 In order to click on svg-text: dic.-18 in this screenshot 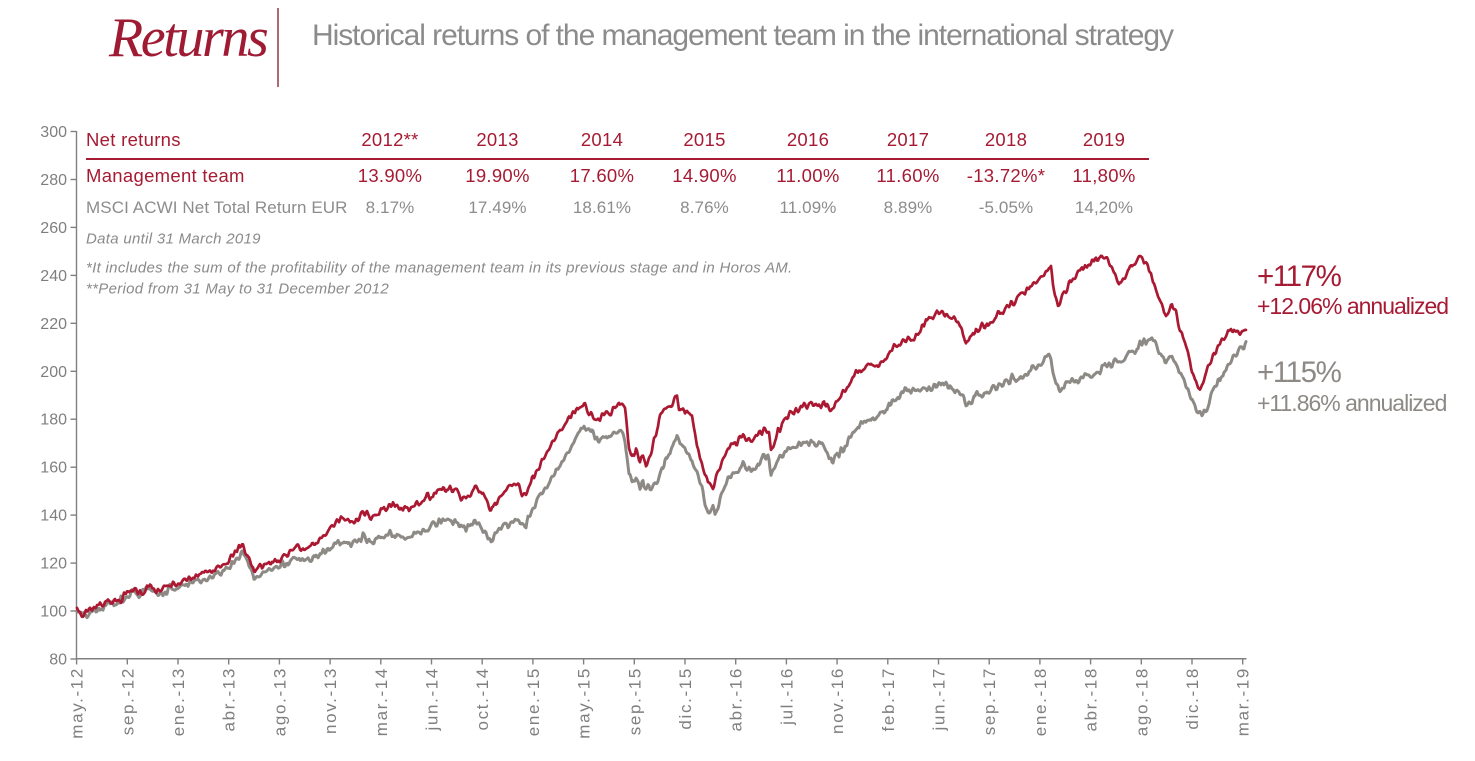, I will do `click(1192, 698)`.